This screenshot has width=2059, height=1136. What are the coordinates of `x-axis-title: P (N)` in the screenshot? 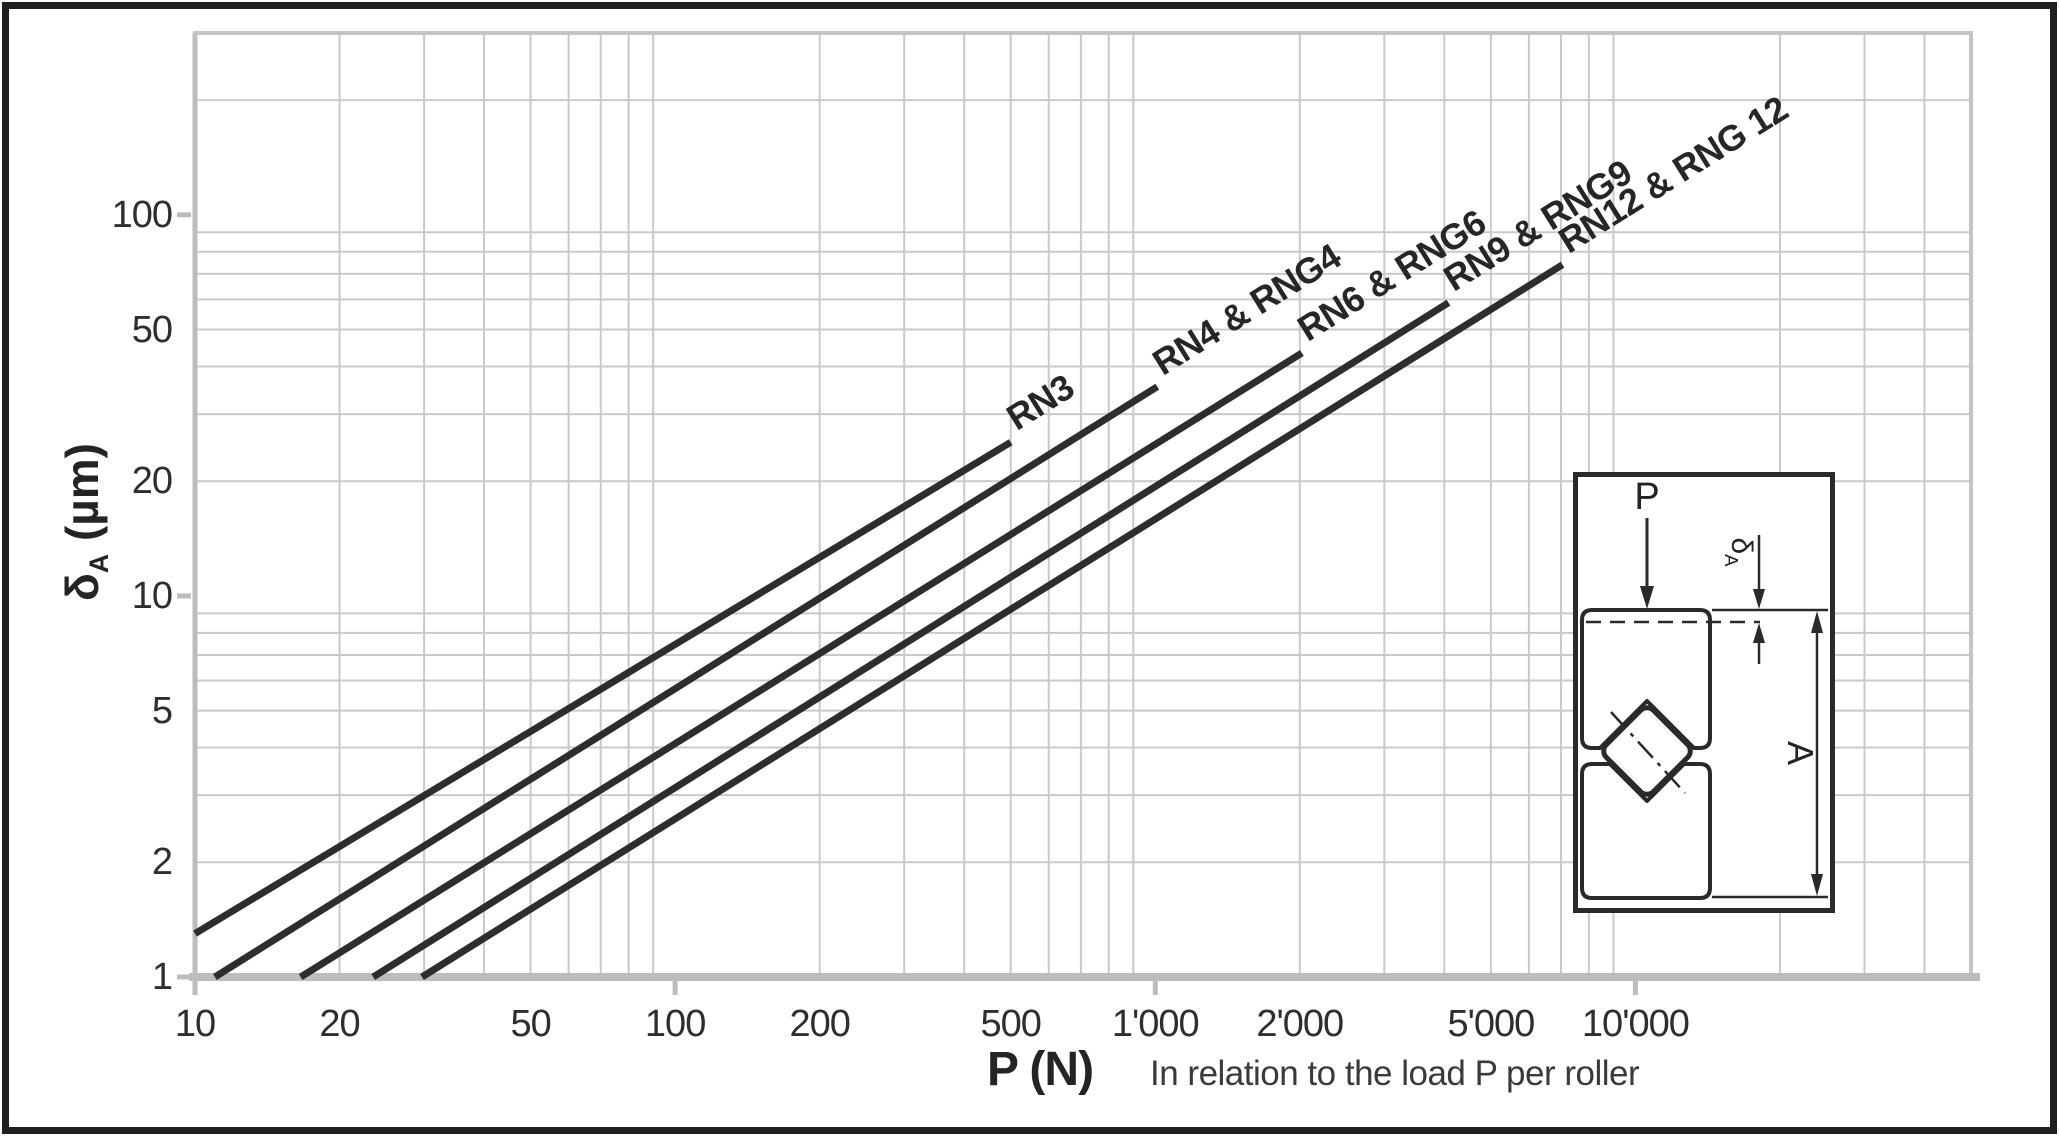 It's located at (1040, 1069).